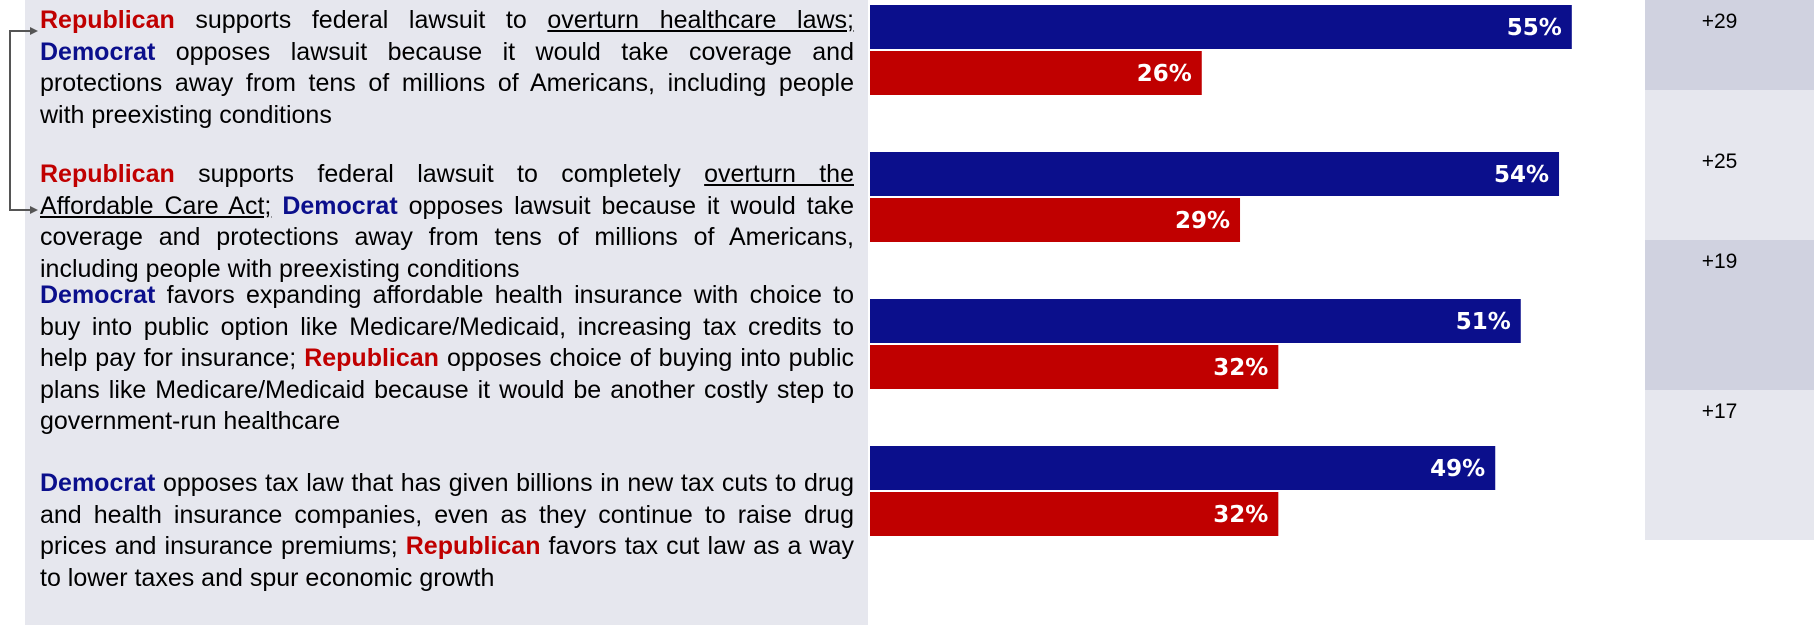 This screenshot has height=625, width=1814. What do you see at coordinates (439, 174) in the screenshot?
I see `statement-text: supports federal lawsuit to completely` at bounding box center [439, 174].